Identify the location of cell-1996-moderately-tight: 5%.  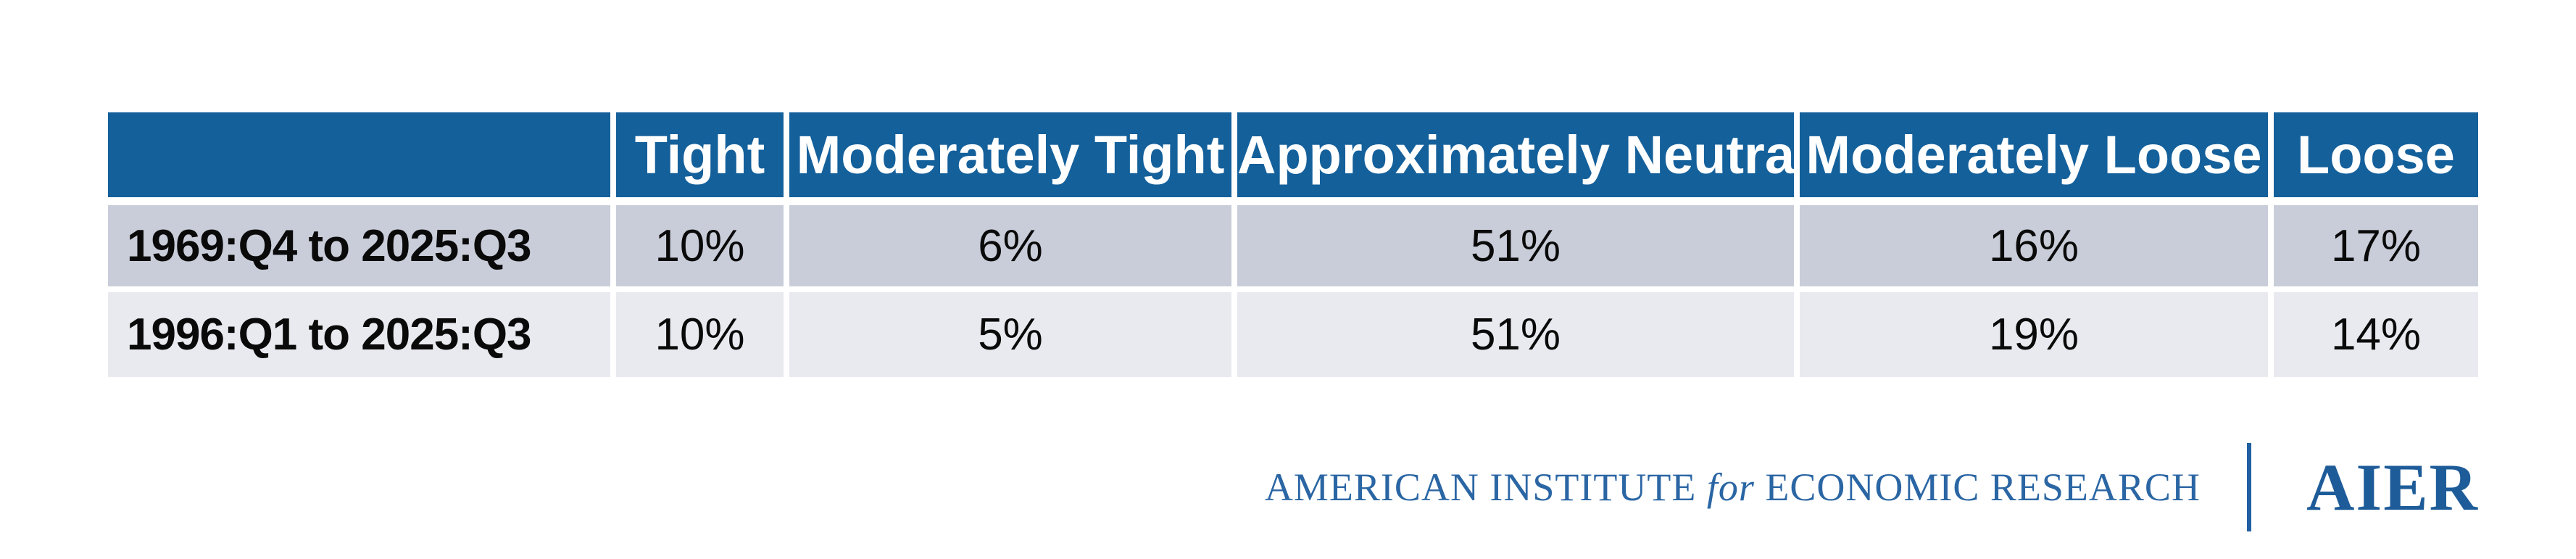
(1013, 334).